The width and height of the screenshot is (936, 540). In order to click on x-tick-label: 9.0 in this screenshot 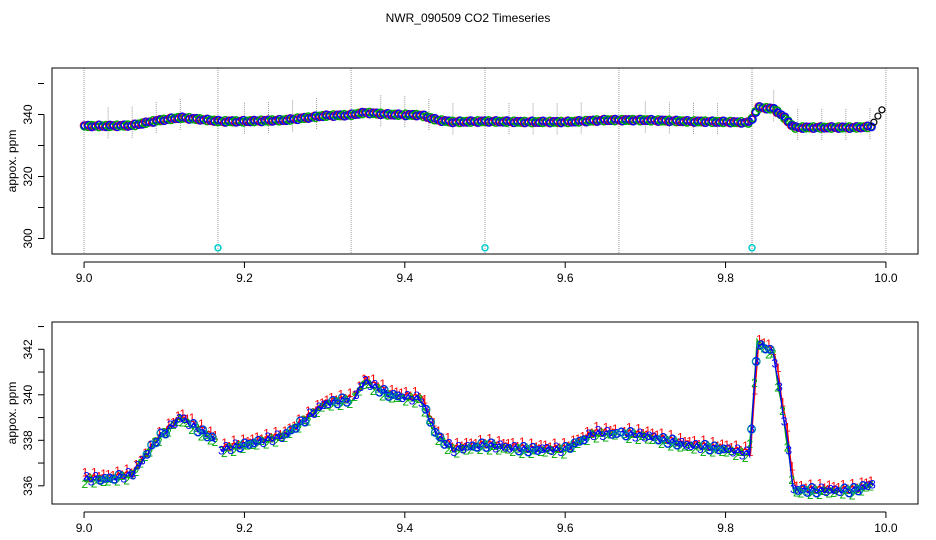, I will do `click(84, 278)`.